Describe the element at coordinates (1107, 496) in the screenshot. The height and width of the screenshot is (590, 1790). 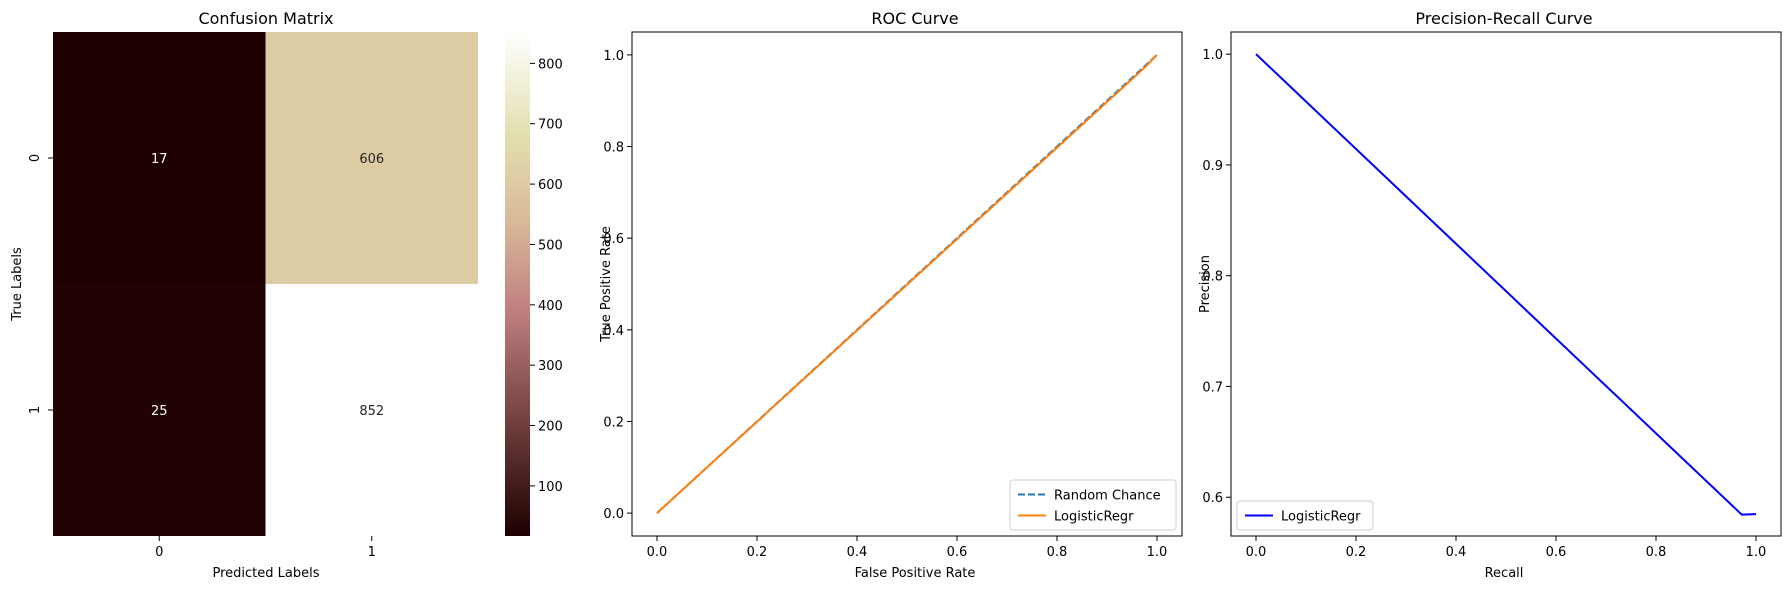
I see `legend-label: Random Chance` at that location.